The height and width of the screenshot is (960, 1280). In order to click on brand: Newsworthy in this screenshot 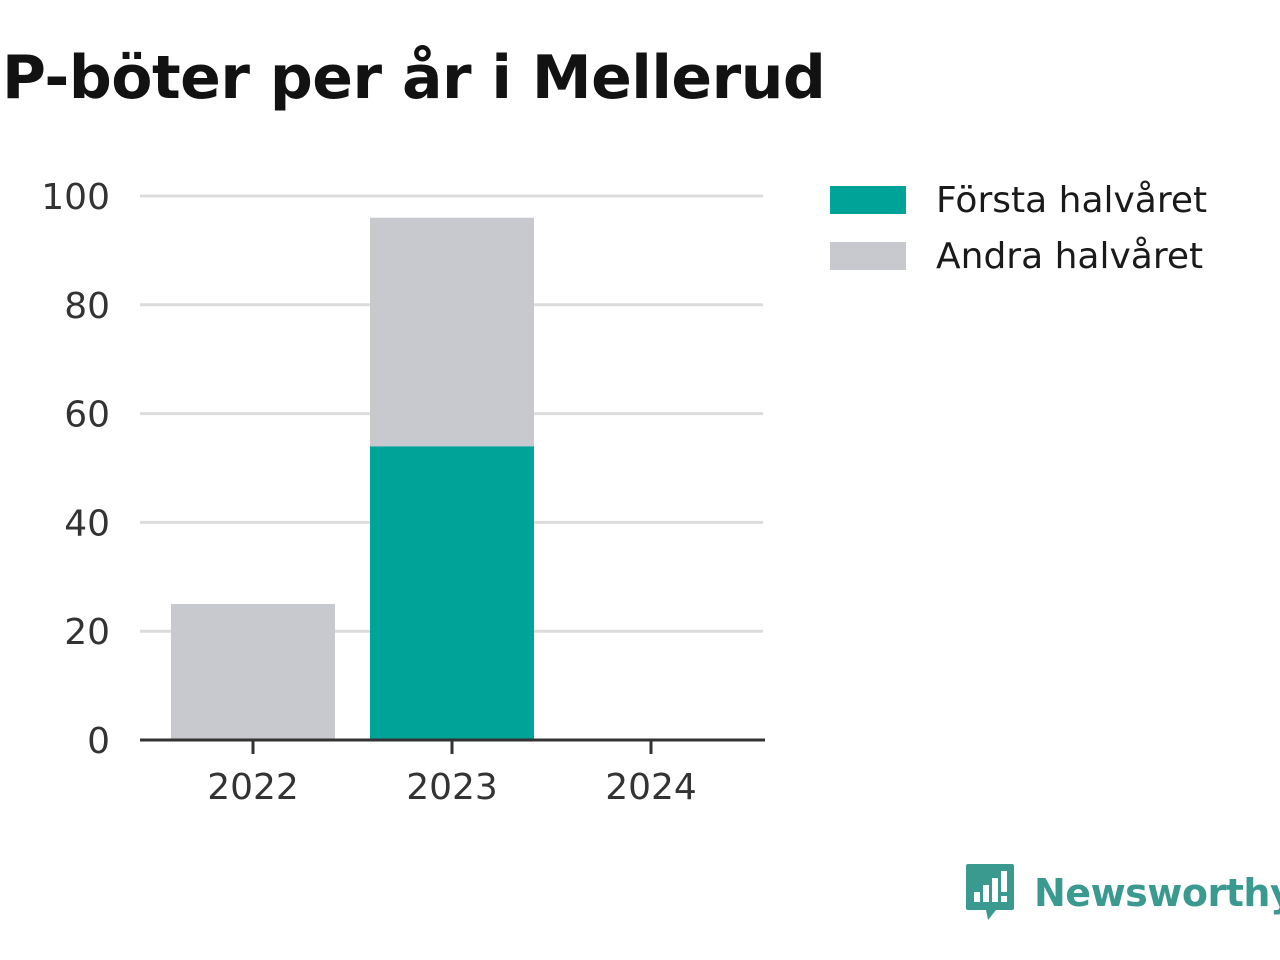, I will do `click(1122, 893)`.